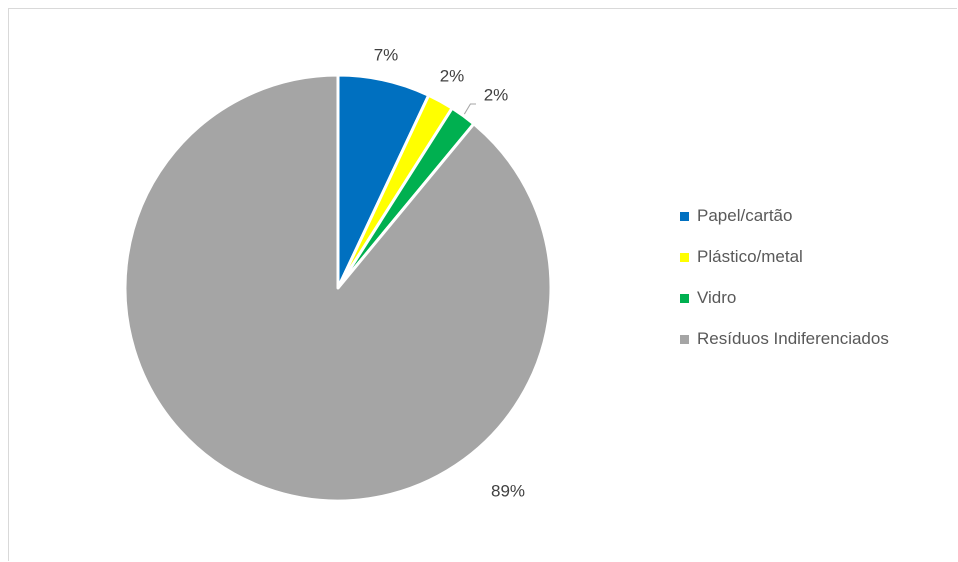 The height and width of the screenshot is (562, 958). I want to click on legend-item-residuos-indiferenciados: Resíduos Indiferenciados, so click(784, 339).